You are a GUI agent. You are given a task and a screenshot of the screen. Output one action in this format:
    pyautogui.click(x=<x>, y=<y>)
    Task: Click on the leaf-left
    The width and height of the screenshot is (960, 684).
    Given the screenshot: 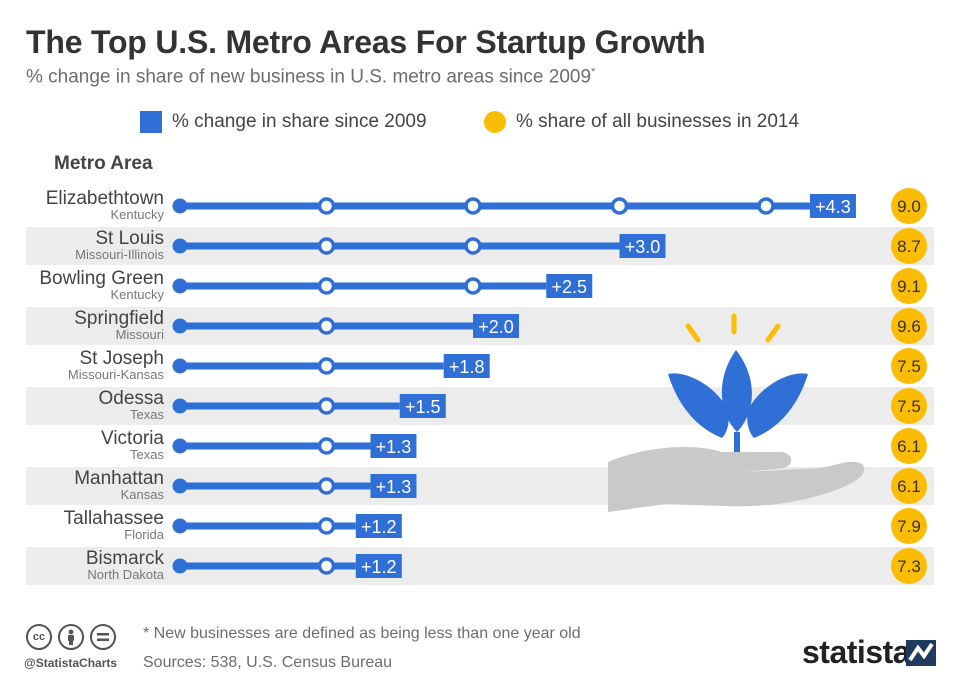 What is the action you would take?
    pyautogui.click(x=698, y=405)
    